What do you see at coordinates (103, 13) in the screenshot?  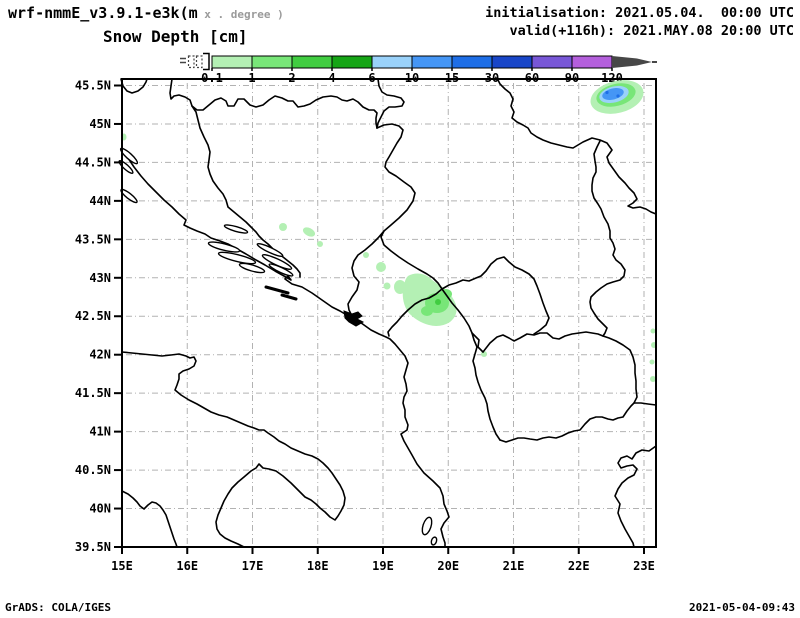 I see `model-title-text: wrf-nmmE_v3.9.1-e3k(m` at bounding box center [103, 13].